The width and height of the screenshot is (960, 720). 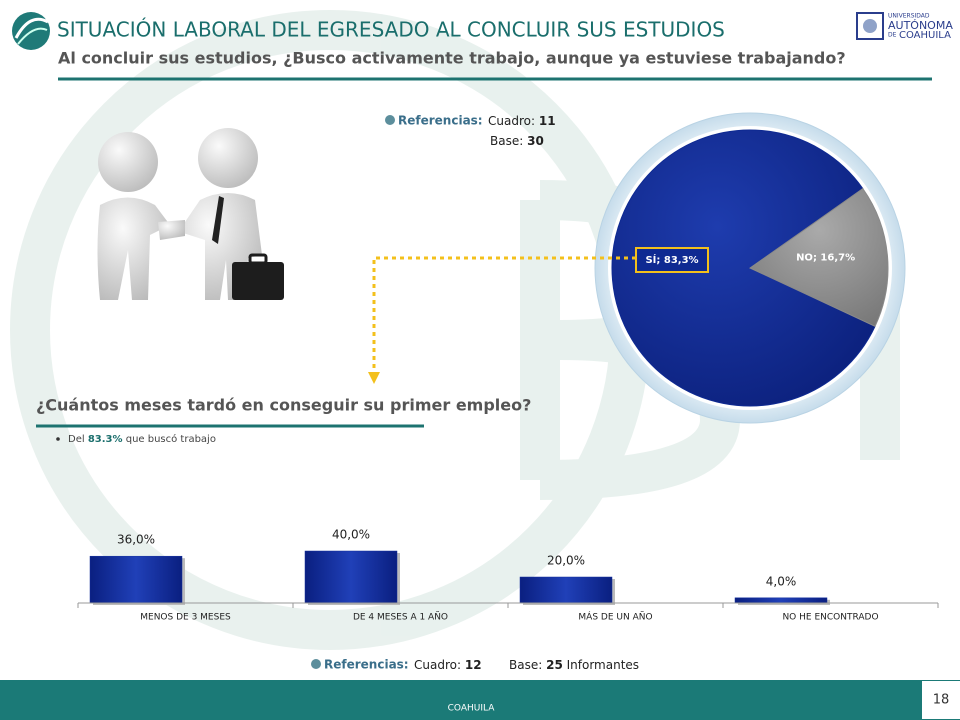 I want to click on footer-text: COAHUILA, so click(x=472, y=709).